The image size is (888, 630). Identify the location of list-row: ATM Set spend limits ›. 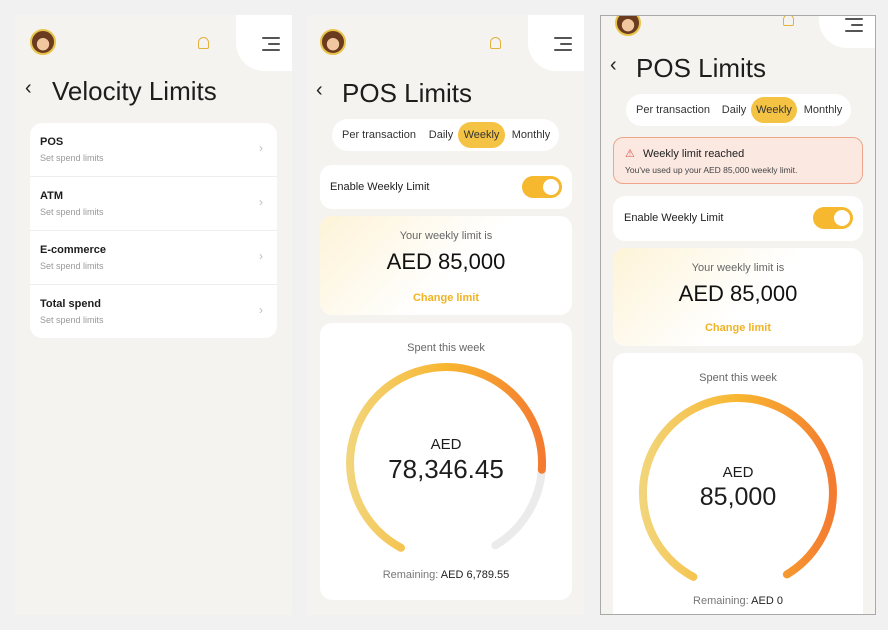
(153, 204).